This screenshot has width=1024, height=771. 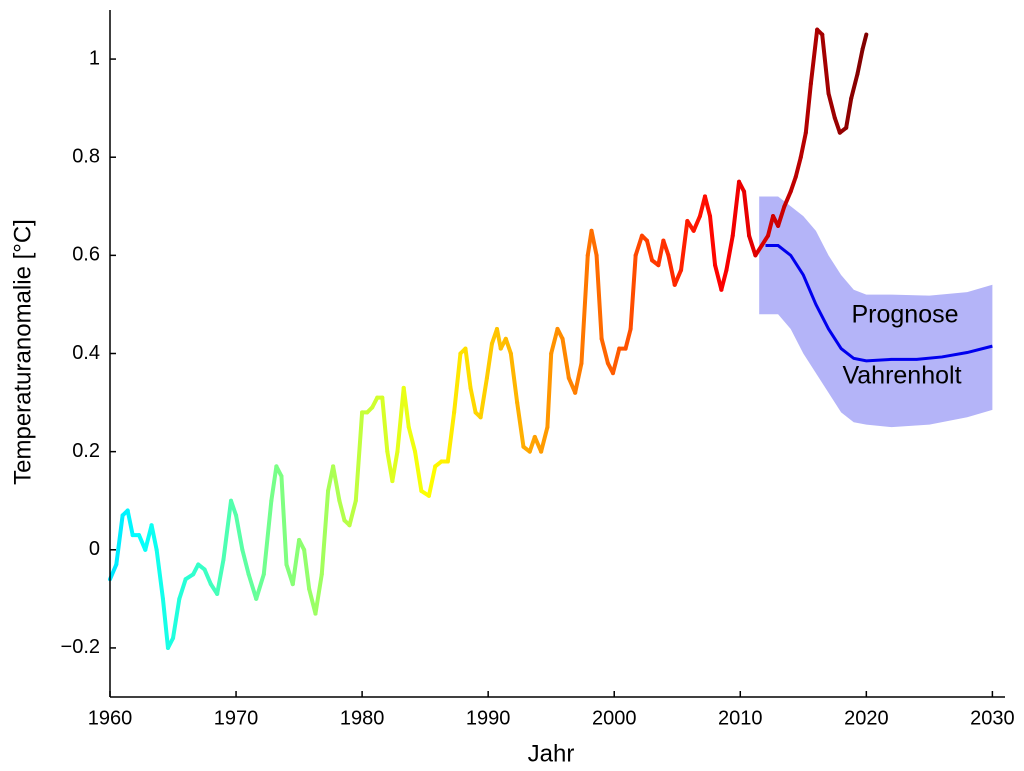 What do you see at coordinates (86, 156) in the screenshot?
I see `y-tick-label: 0.8` at bounding box center [86, 156].